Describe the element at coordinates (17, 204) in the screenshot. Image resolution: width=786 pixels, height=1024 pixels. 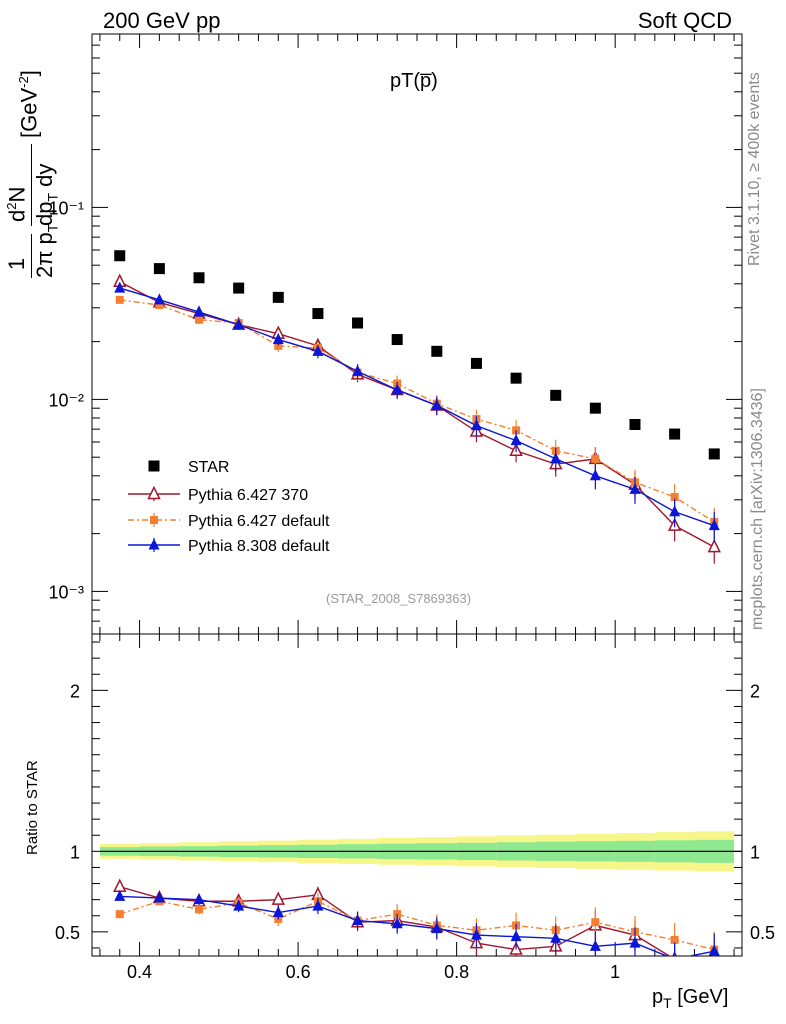
I see `y-title-d2n: d2N` at that location.